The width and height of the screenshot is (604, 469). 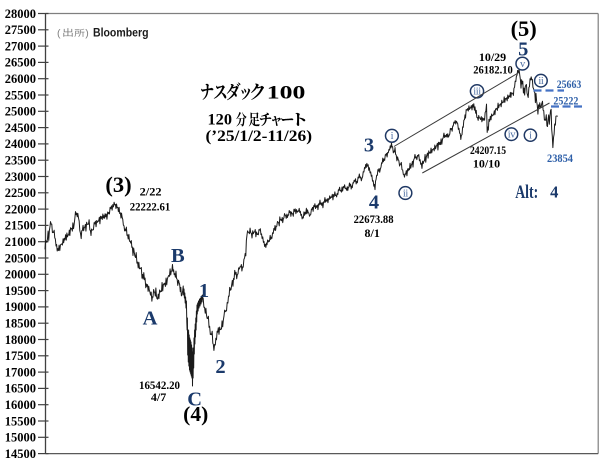 I want to click on svg-text: 1, so click(x=204, y=291).